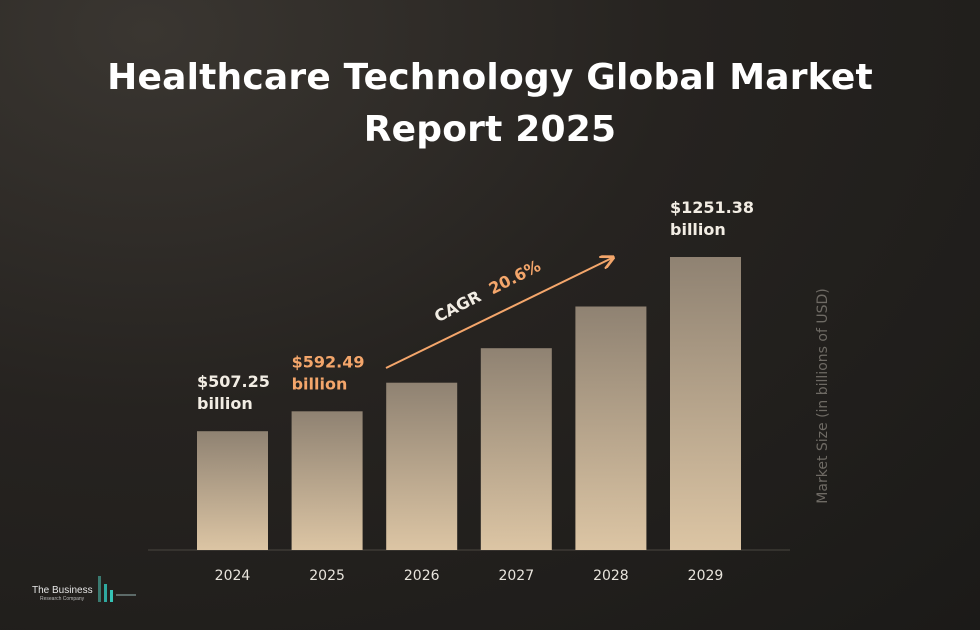 This screenshot has height=630, width=980. Describe the element at coordinates (422, 466) in the screenshot. I see `bar-2026` at that location.